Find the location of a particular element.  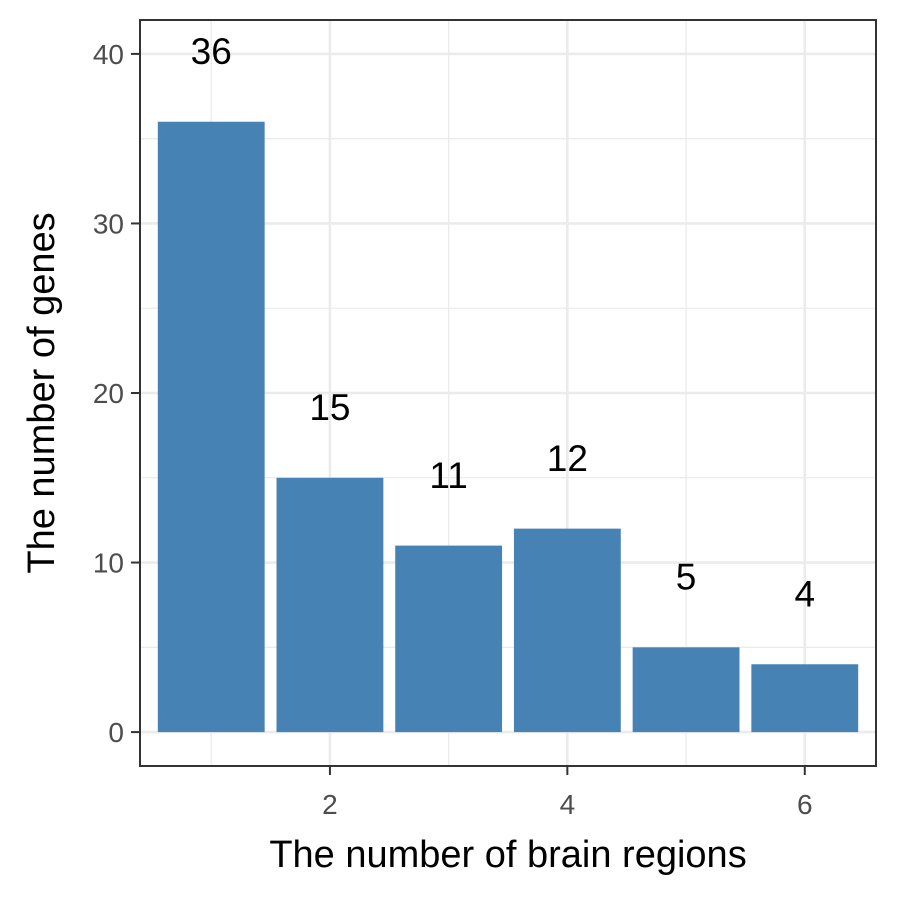

y-tick-label: 30 is located at coordinates (108, 223).